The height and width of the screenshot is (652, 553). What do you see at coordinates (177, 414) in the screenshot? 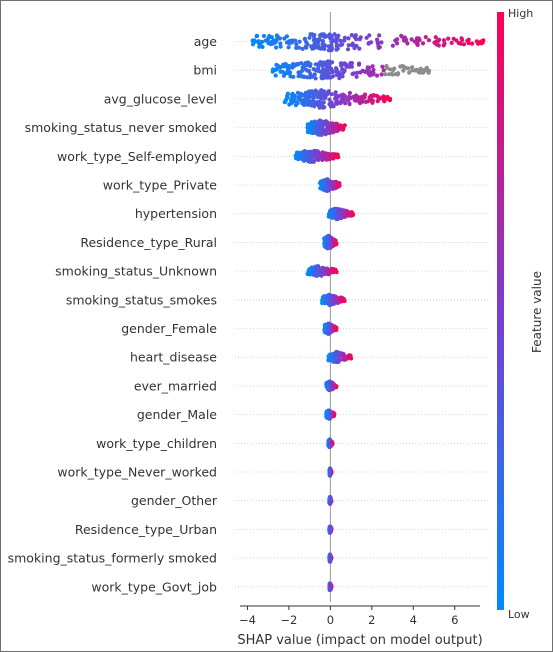
I see `feature-label: gender_Male` at bounding box center [177, 414].